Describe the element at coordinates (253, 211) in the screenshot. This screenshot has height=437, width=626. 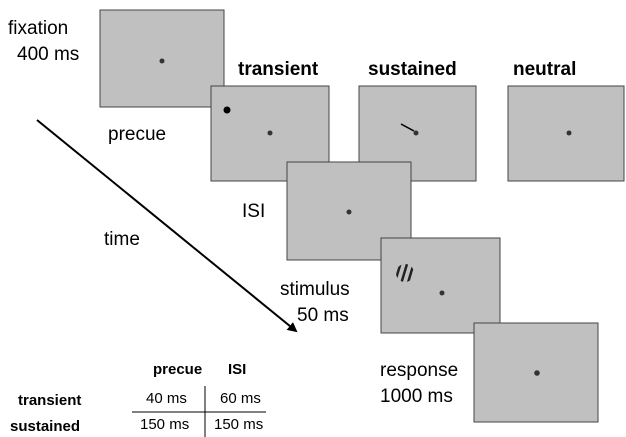
I see `isi-label: ISI` at that location.